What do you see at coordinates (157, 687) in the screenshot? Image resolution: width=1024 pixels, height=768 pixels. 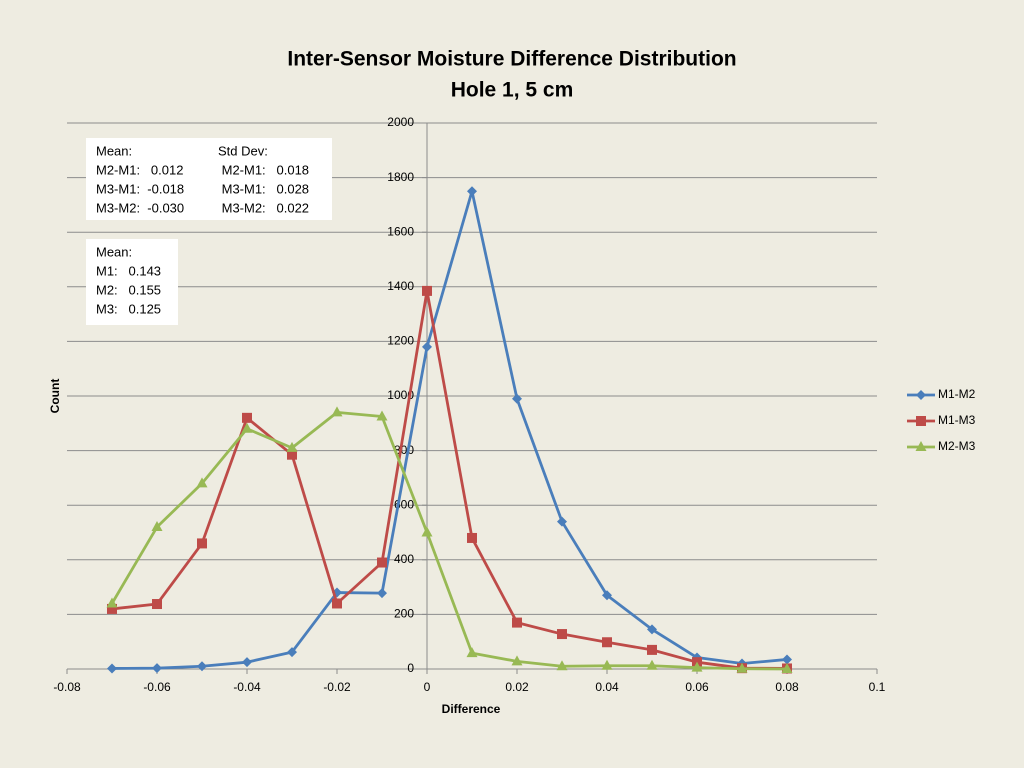 I see `x-tick-label: -0.06` at bounding box center [157, 687].